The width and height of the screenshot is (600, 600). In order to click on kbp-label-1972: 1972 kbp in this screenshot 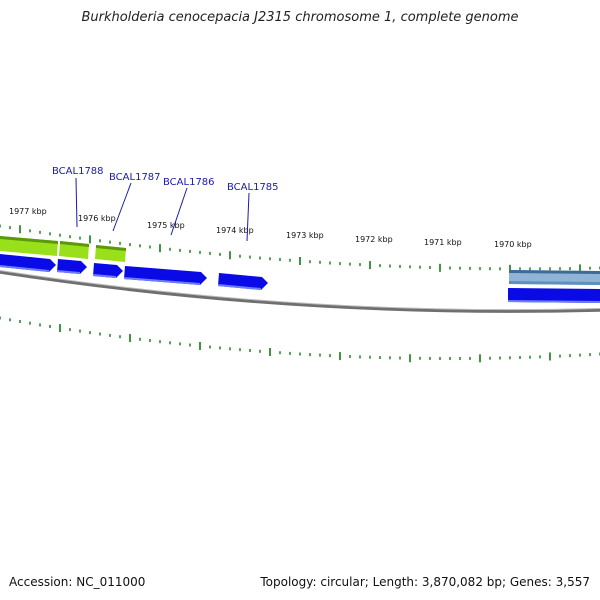, I will do `click(374, 239)`.